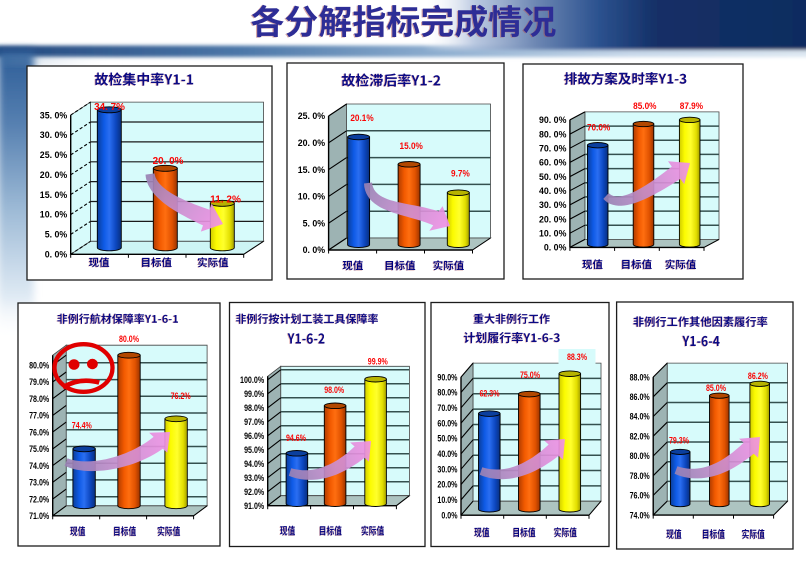  Describe the element at coordinates (553, 177) in the screenshot. I see `svg-text: 50. 0%` at that location.